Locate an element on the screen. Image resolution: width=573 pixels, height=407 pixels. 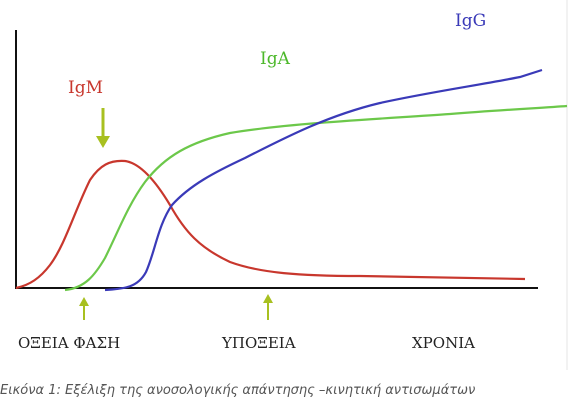
phase-label: ΥΠΟΞΕΙΑ is located at coordinates (258, 343).